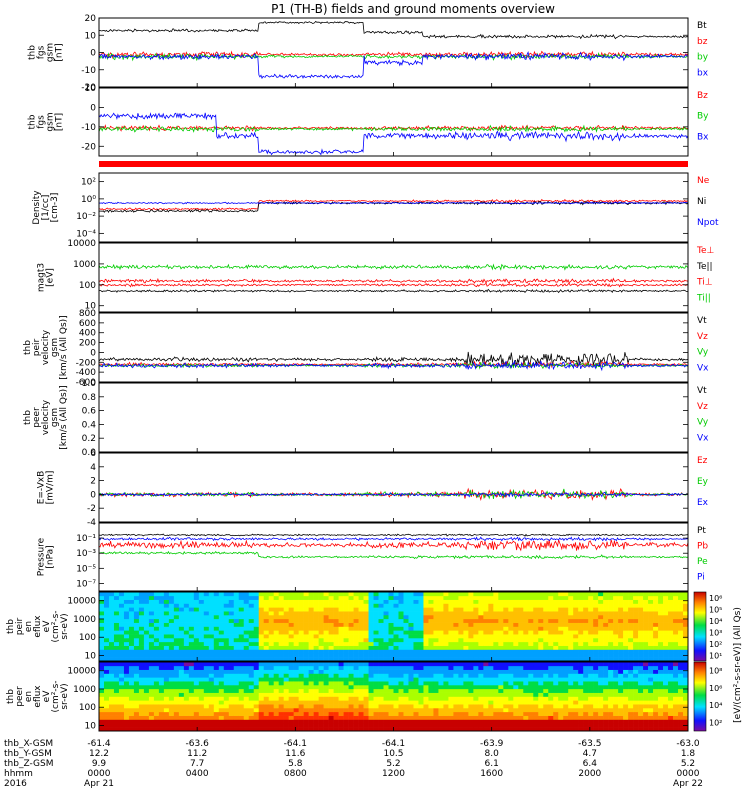  I want to click on panel-frame, so click(393, 207).